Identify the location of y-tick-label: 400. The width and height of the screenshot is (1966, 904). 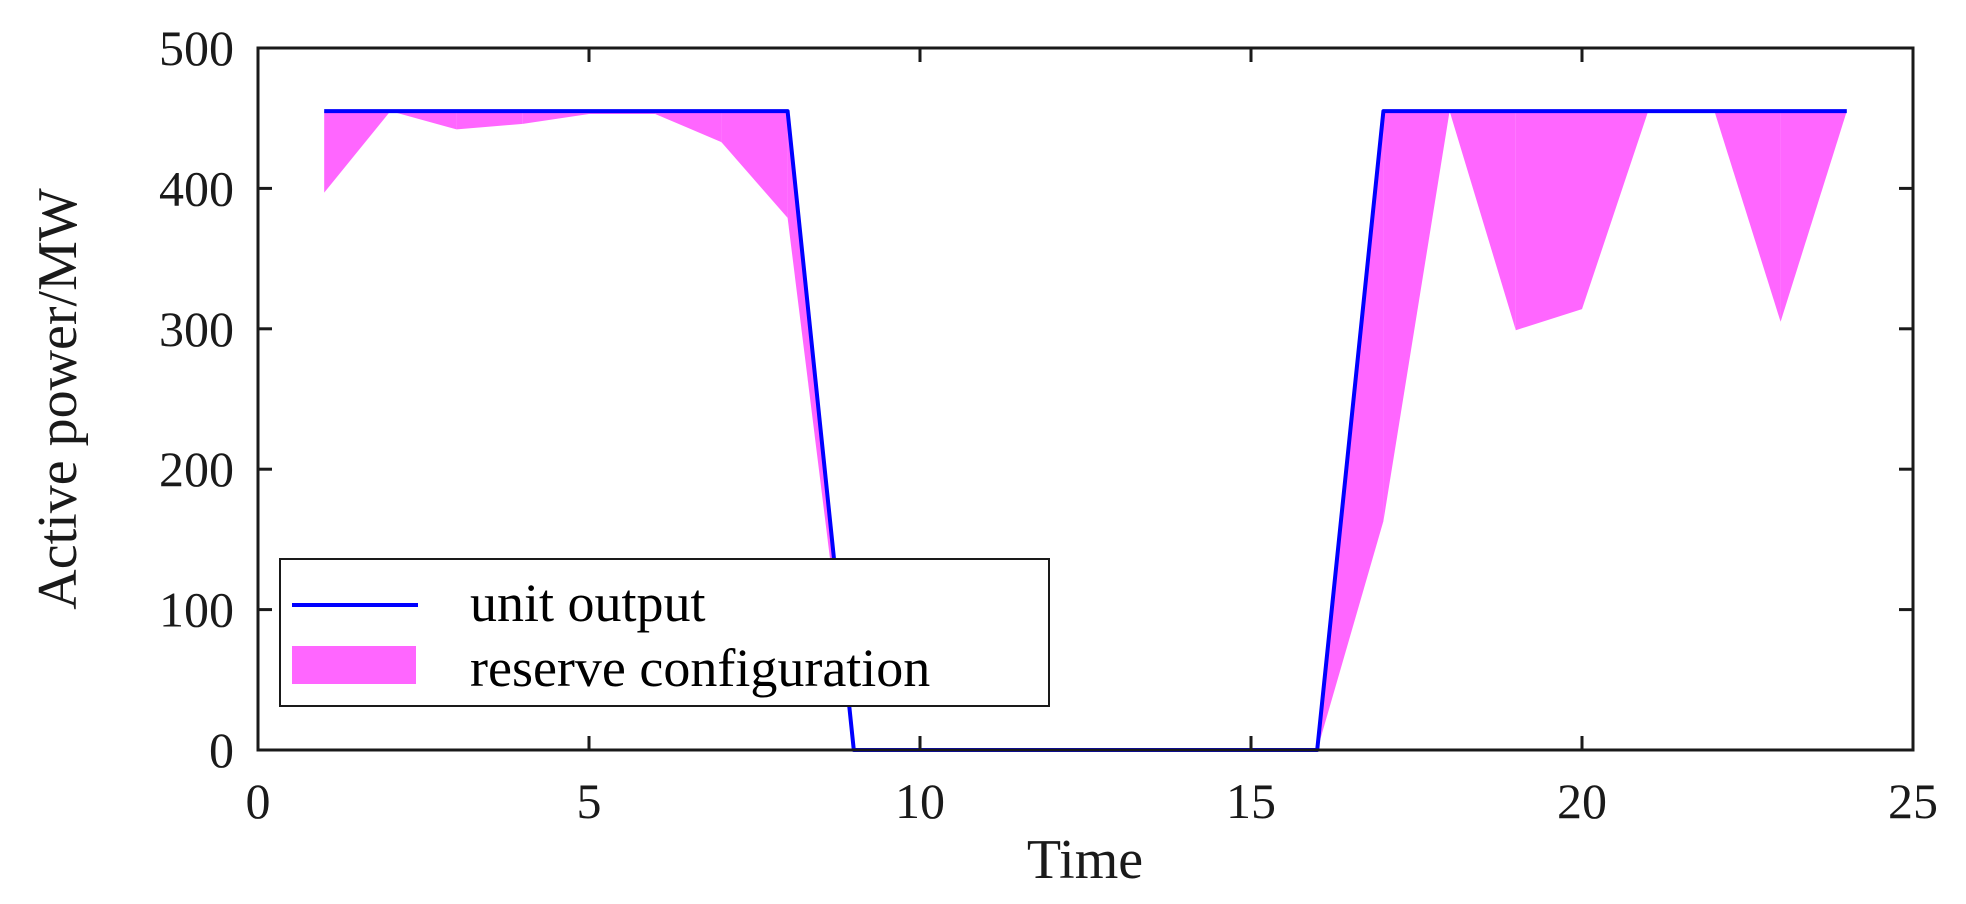
(196, 188).